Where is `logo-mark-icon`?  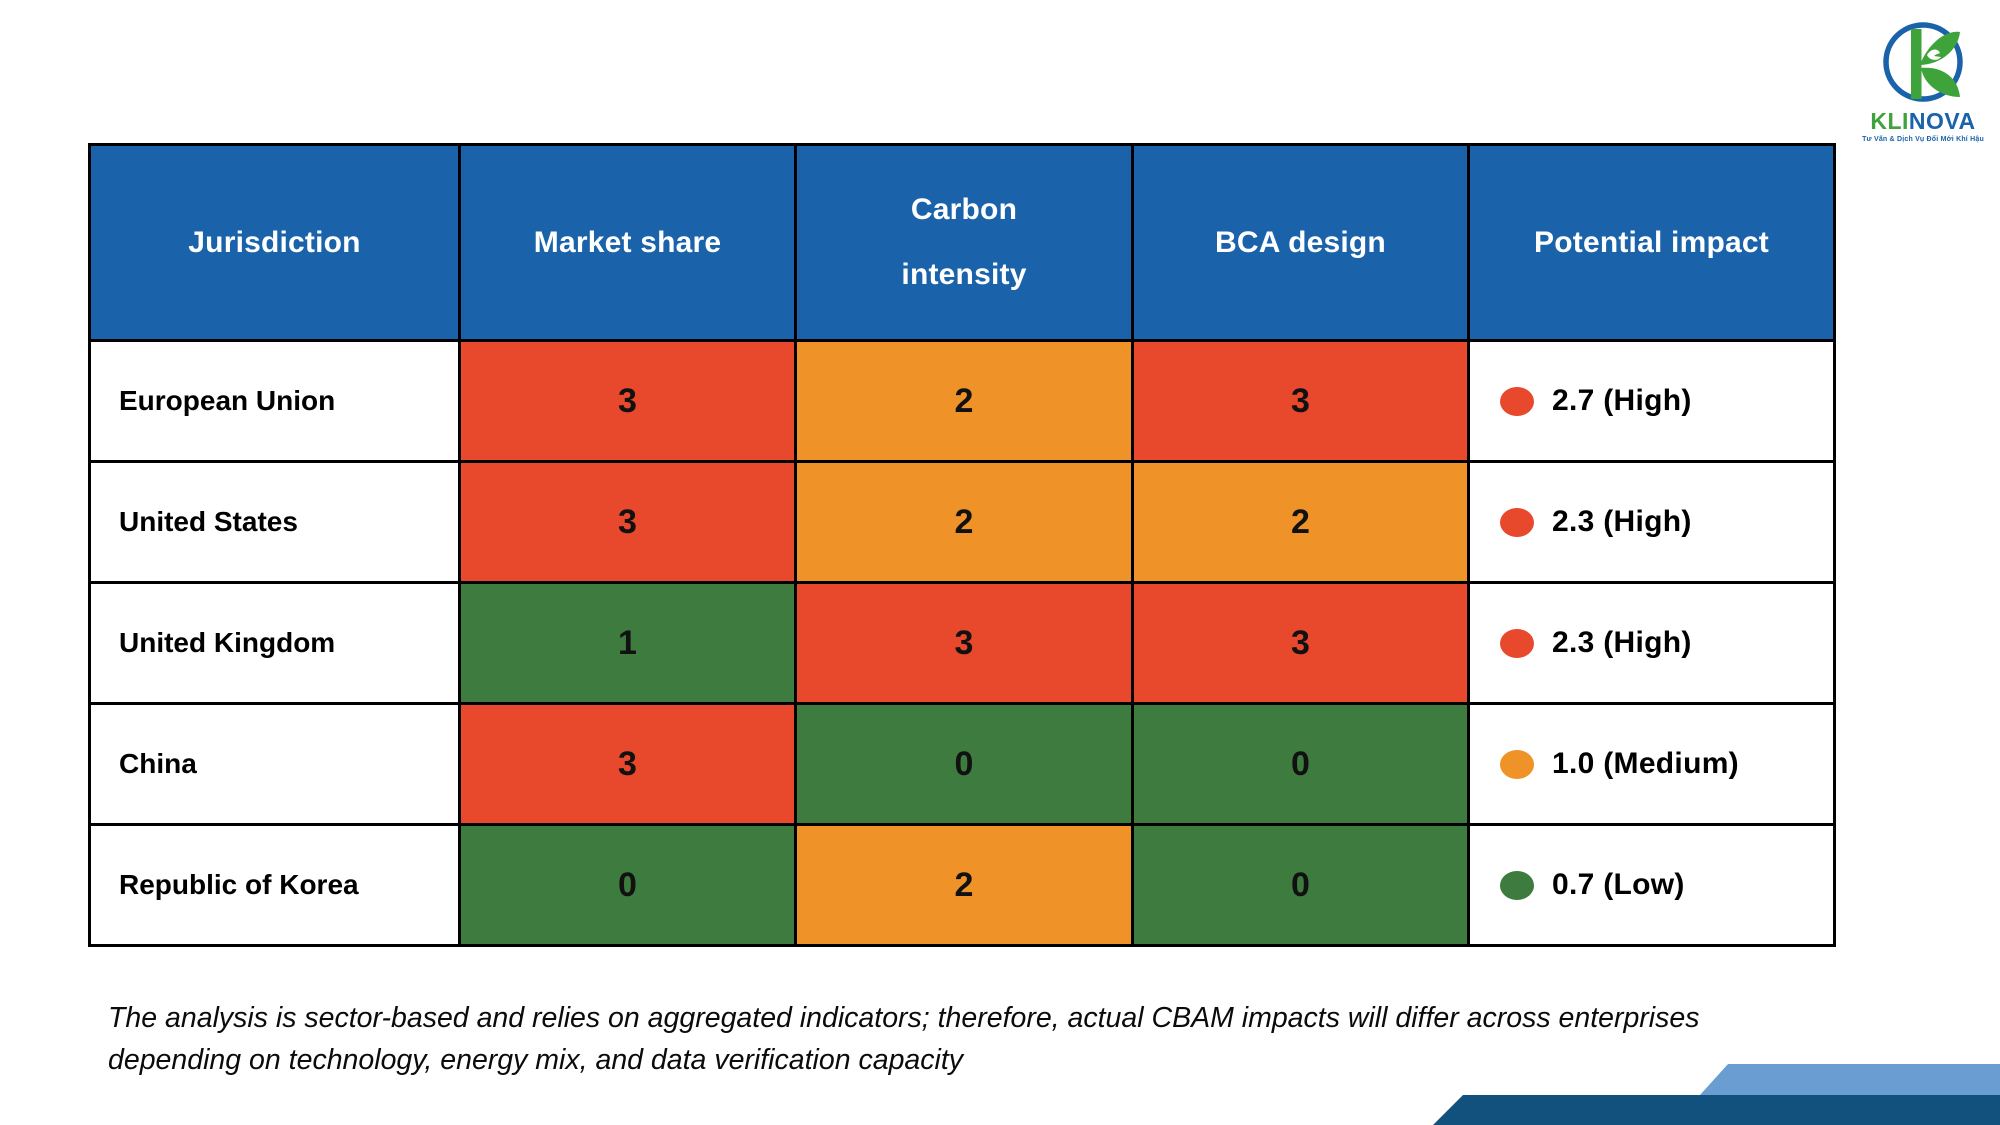 logo-mark-icon is located at coordinates (1923, 62).